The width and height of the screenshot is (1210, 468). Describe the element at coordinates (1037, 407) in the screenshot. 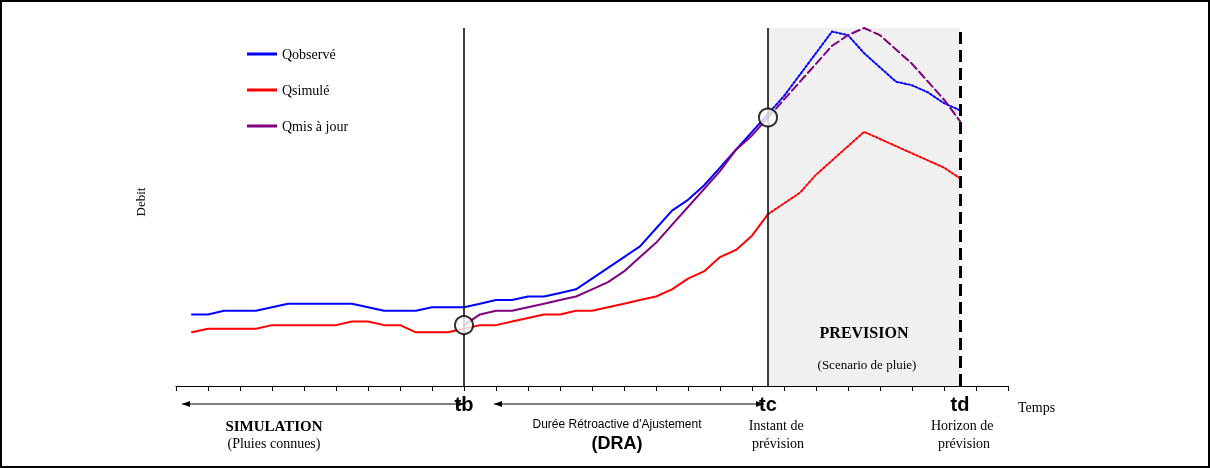

I see `x-axis-title: Temps` at that location.